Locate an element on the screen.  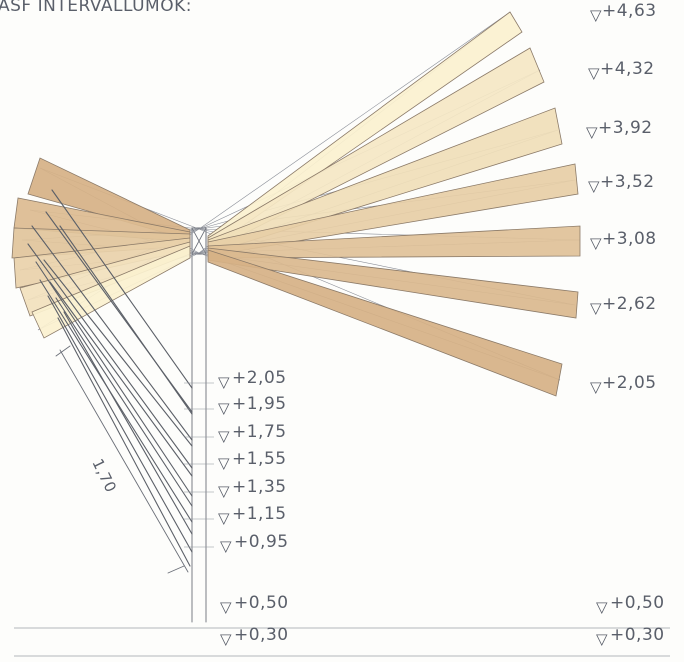
right-level-1: ▽ +4,63 is located at coordinates (623, 12).